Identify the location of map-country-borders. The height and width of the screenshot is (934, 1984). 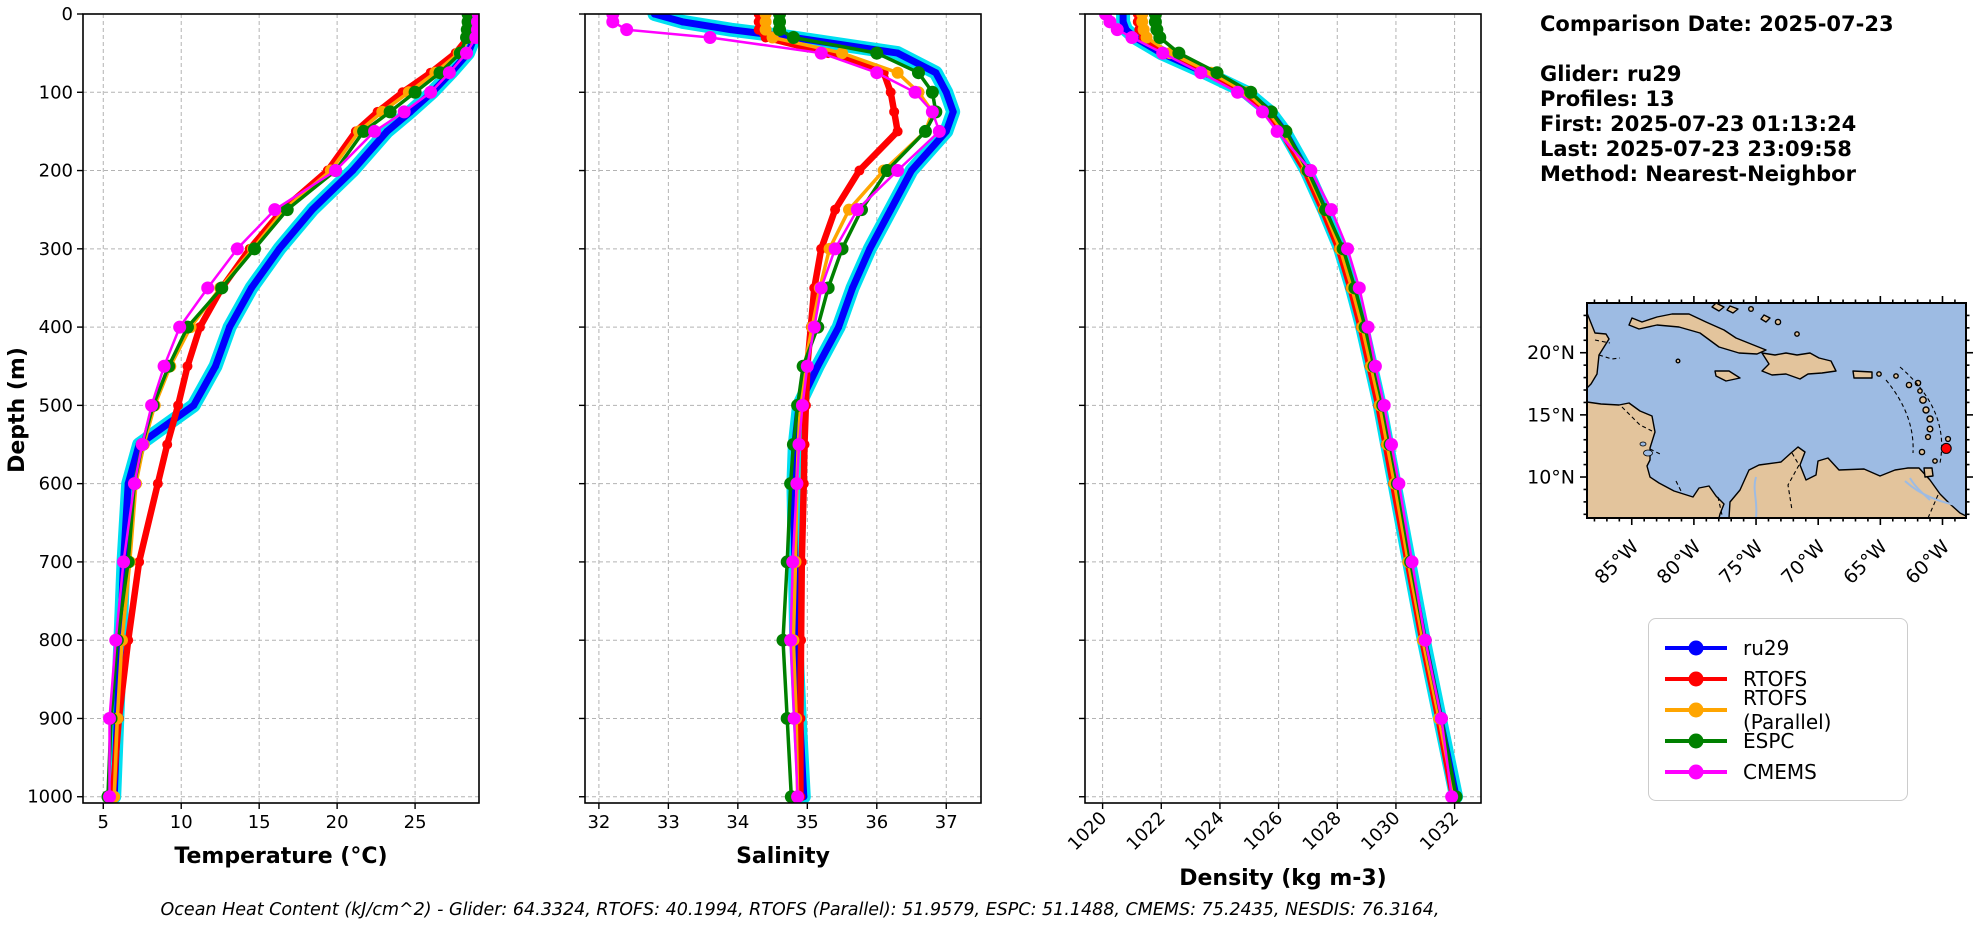
(1768, 429).